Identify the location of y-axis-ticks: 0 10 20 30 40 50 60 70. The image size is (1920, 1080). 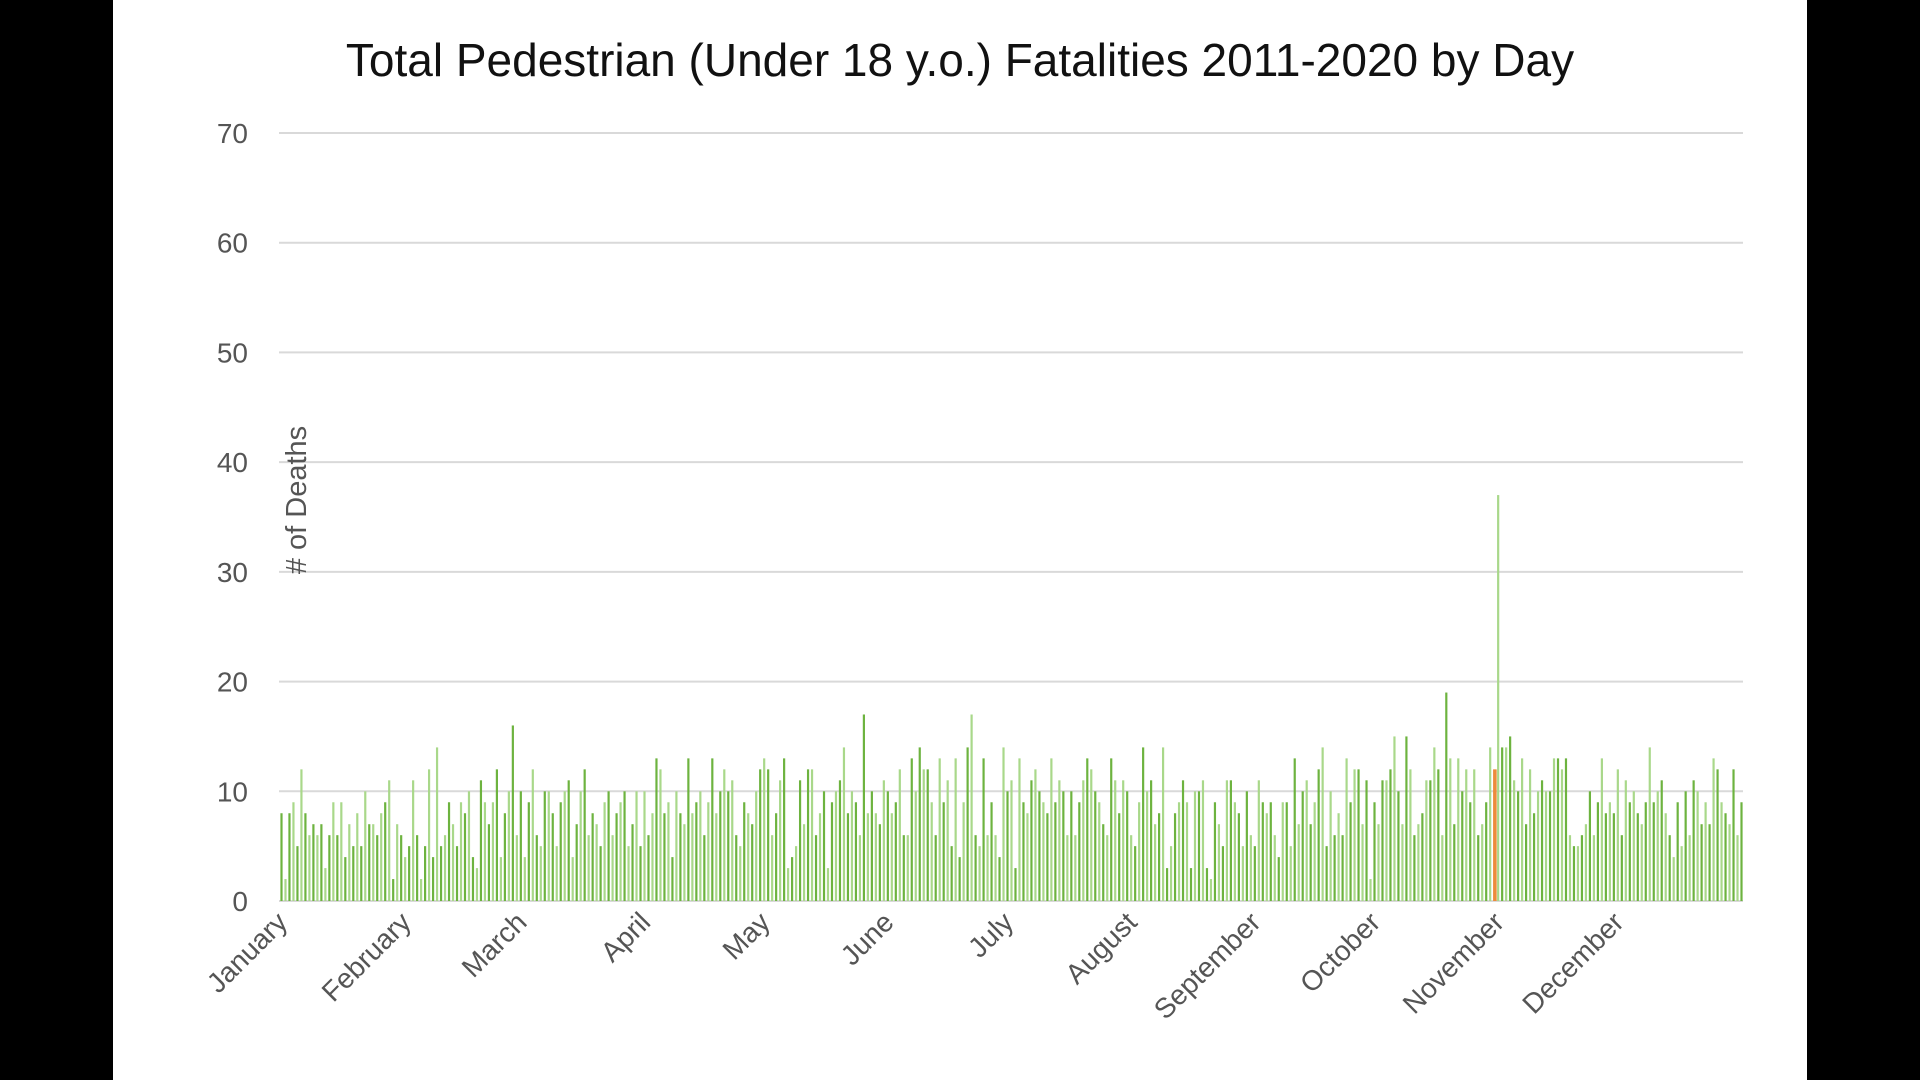
(232, 517).